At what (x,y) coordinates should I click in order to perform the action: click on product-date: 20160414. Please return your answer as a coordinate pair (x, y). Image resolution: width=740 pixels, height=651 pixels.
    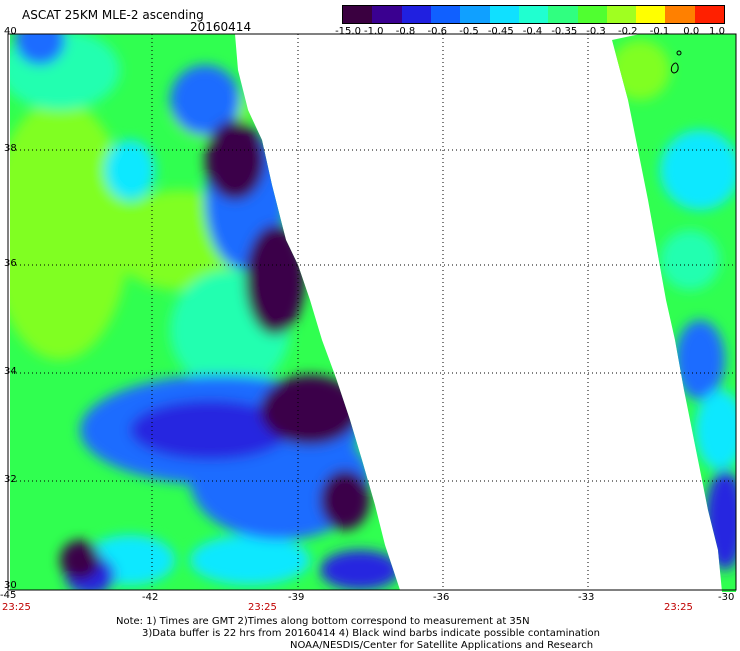
    Looking at the image, I should click on (221, 27).